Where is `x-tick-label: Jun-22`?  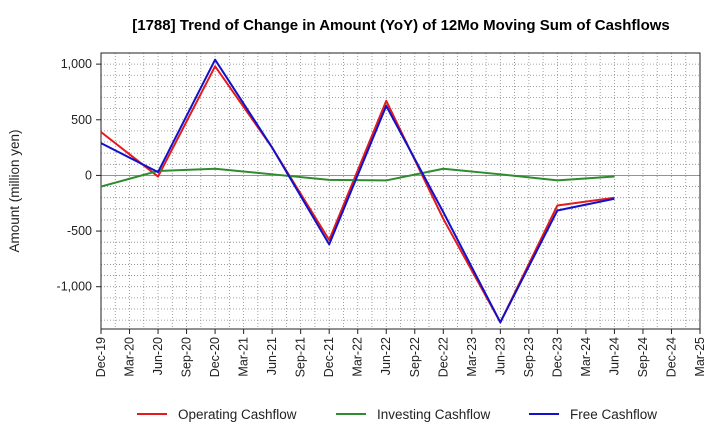
x-tick-label: Jun-22 is located at coordinates (386, 356).